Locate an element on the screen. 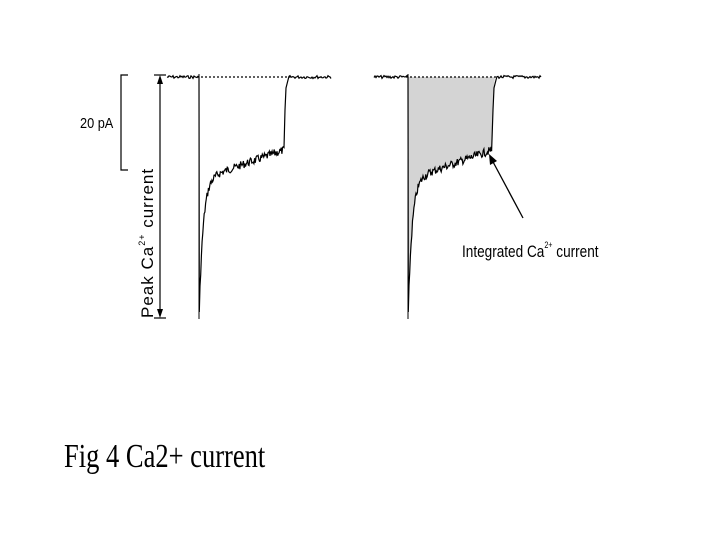  label-text: Peak Ca is located at coordinates (147, 282).